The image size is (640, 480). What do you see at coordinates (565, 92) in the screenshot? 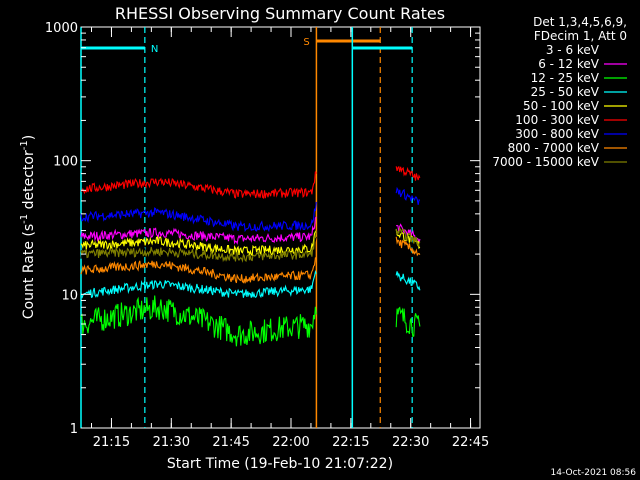
I see `legend-entry-label: 25 - 50 keV` at bounding box center [565, 92].